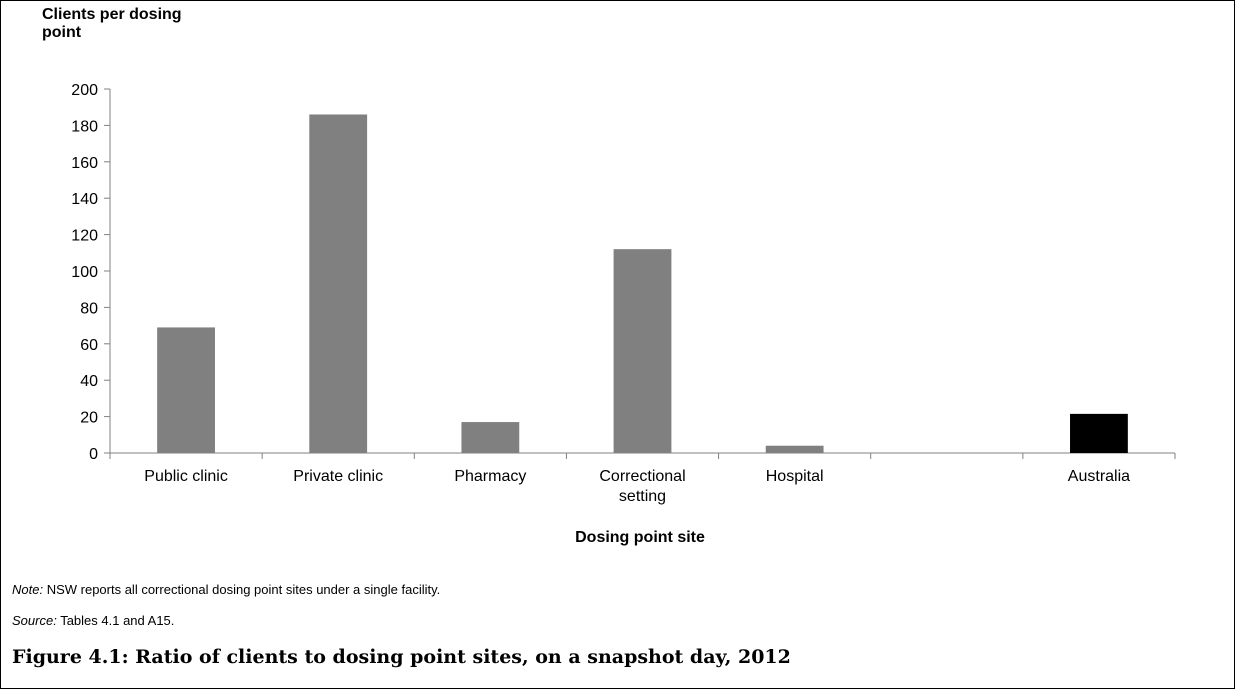  What do you see at coordinates (338, 476) in the screenshot?
I see `x-tick-label: Private clinic` at bounding box center [338, 476].